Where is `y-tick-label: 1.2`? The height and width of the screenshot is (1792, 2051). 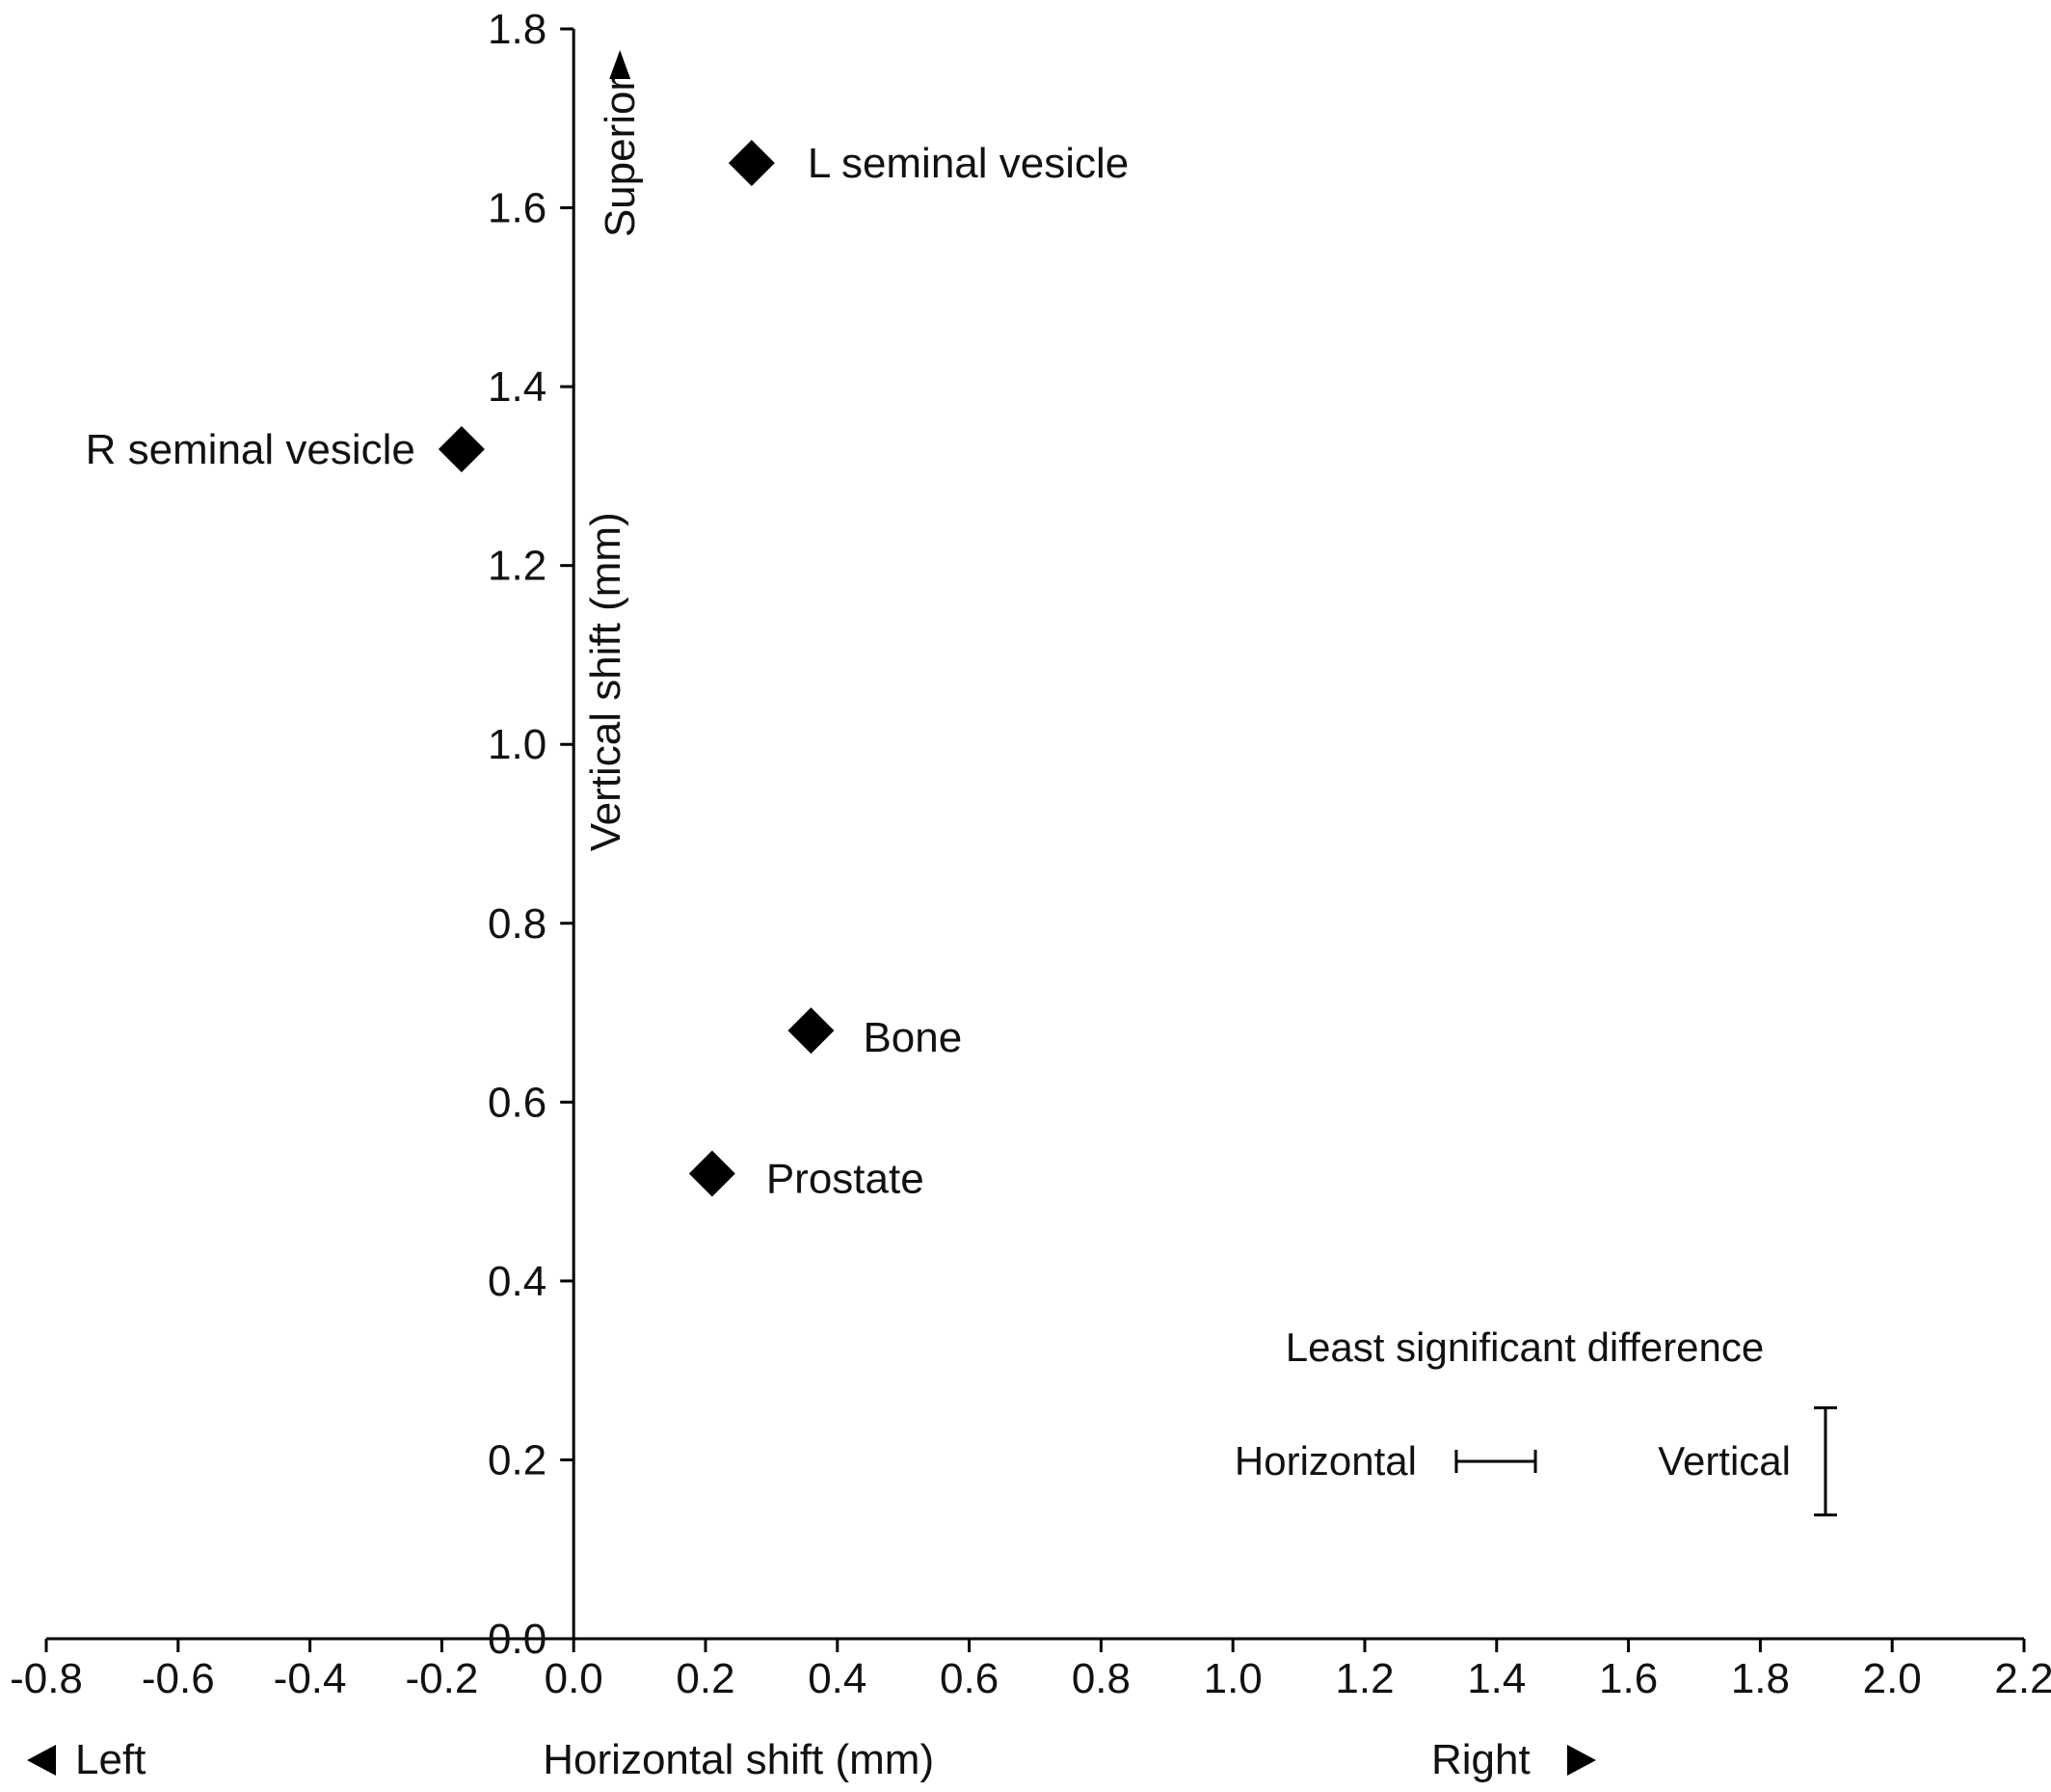 y-tick-label: 1.2 is located at coordinates (517, 566).